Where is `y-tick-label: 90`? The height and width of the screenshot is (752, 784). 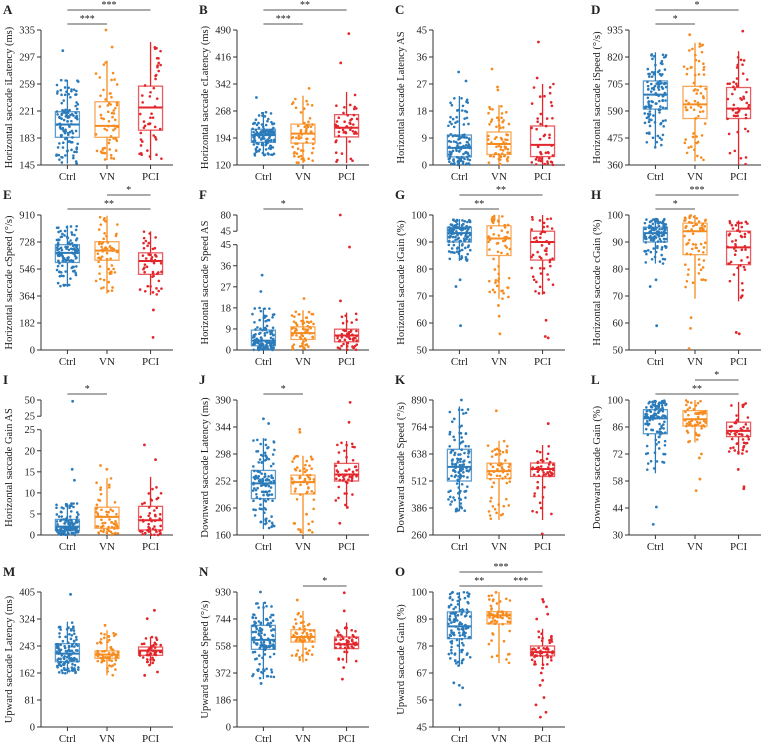
y-tick-label: 90 is located at coordinates (618, 243).